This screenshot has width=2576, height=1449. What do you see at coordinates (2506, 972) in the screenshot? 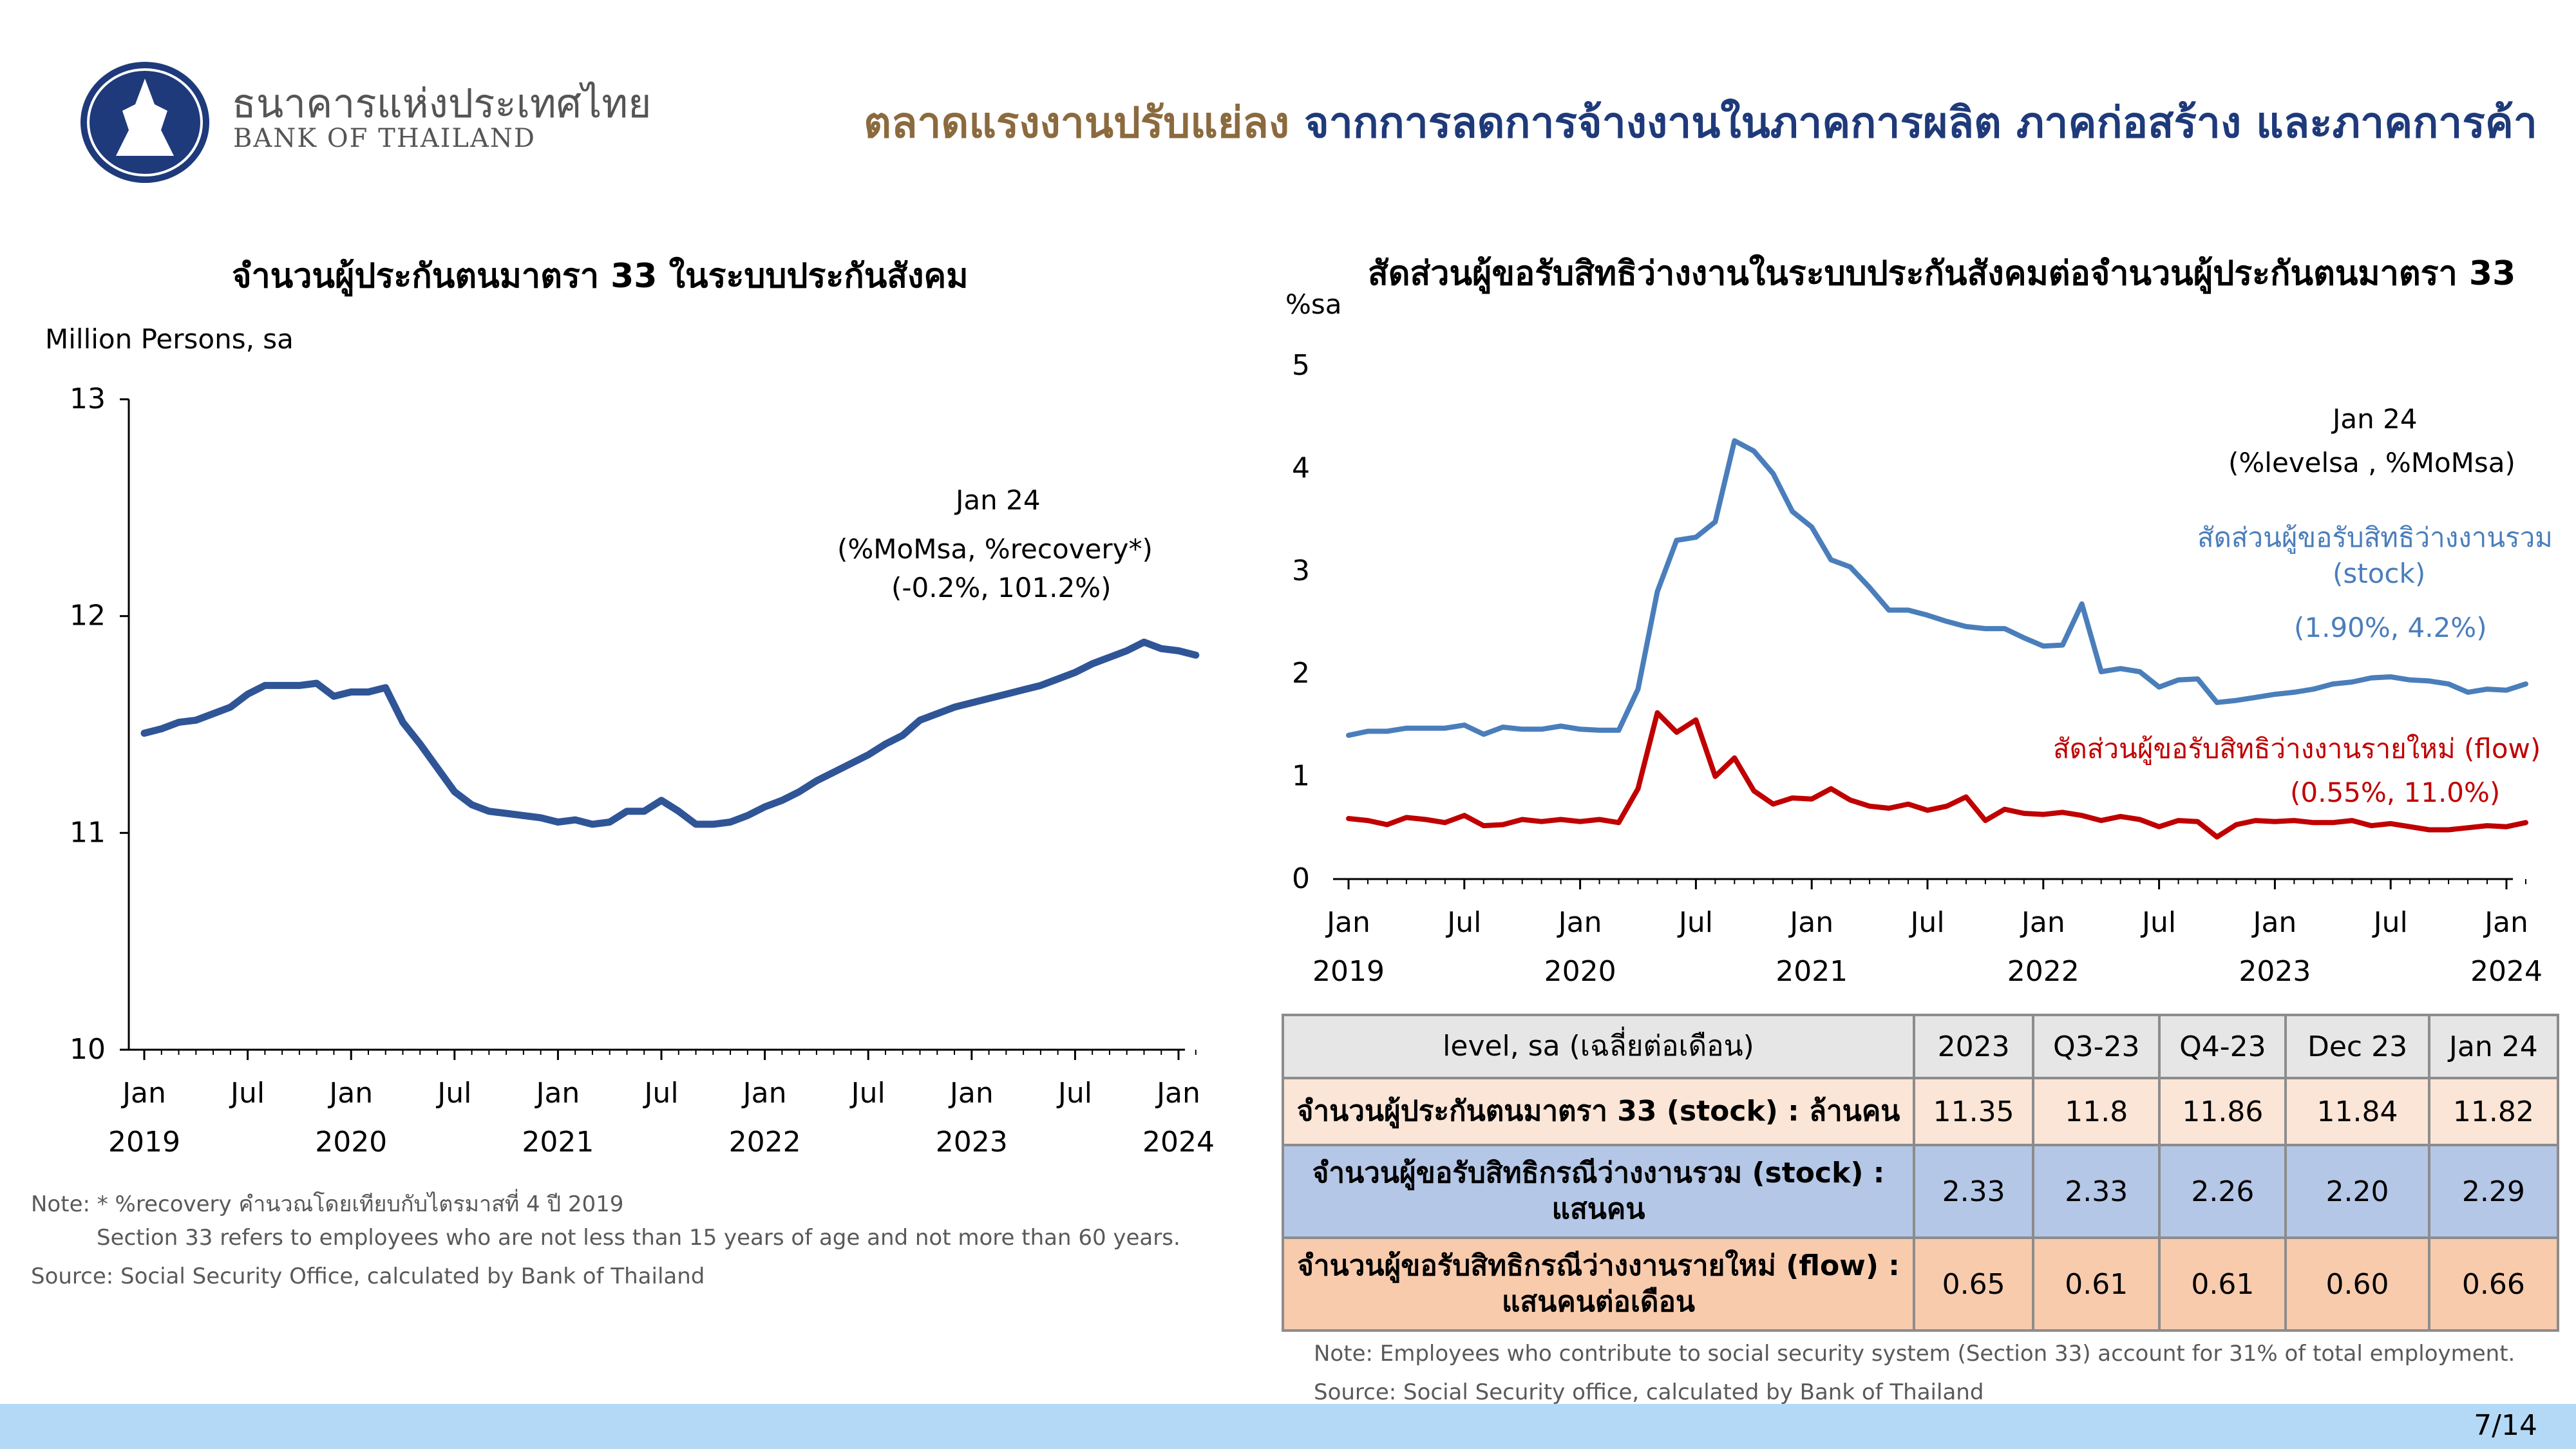
I see `x-tick-year-label: 2024` at bounding box center [2506, 972].